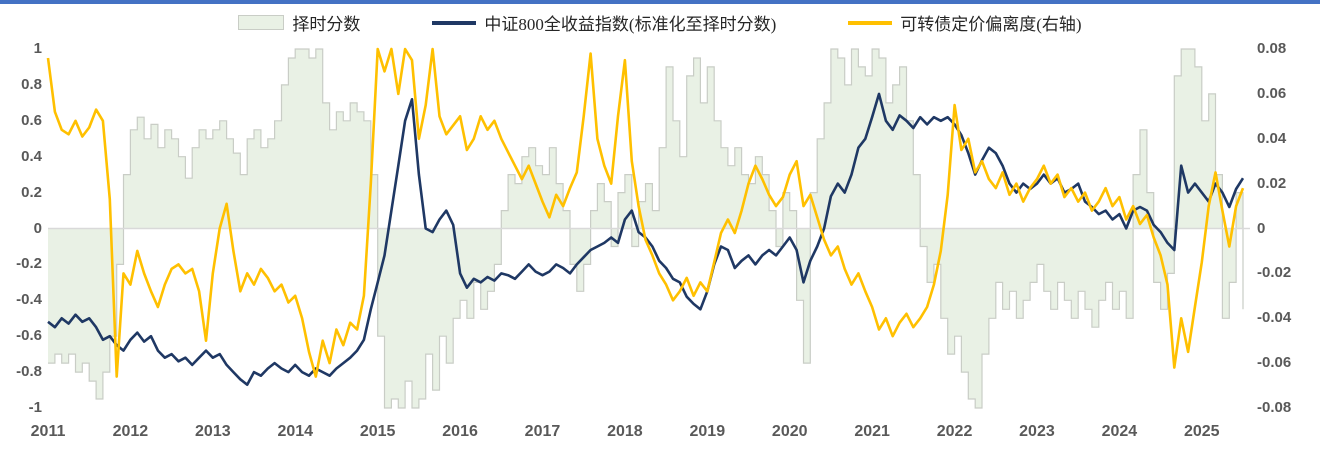  What do you see at coordinates (1201, 431) in the screenshot?
I see `x-axis-tick: 2025` at bounding box center [1201, 431].